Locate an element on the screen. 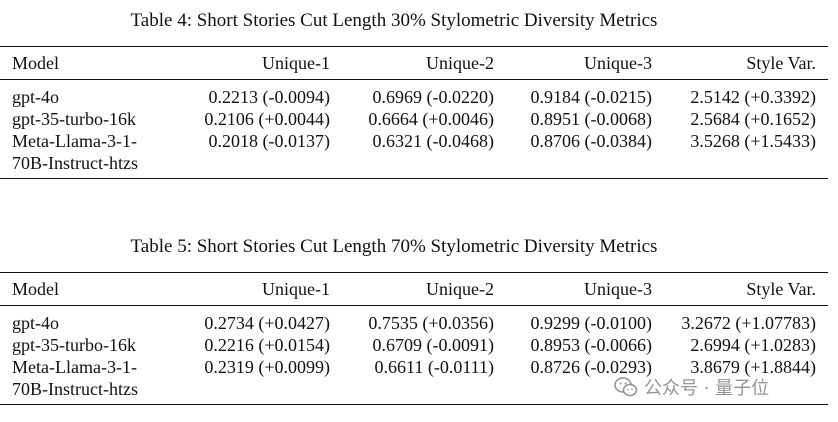  cell-unique-3: 0.8951 (-0.0068) is located at coordinates (591, 119).